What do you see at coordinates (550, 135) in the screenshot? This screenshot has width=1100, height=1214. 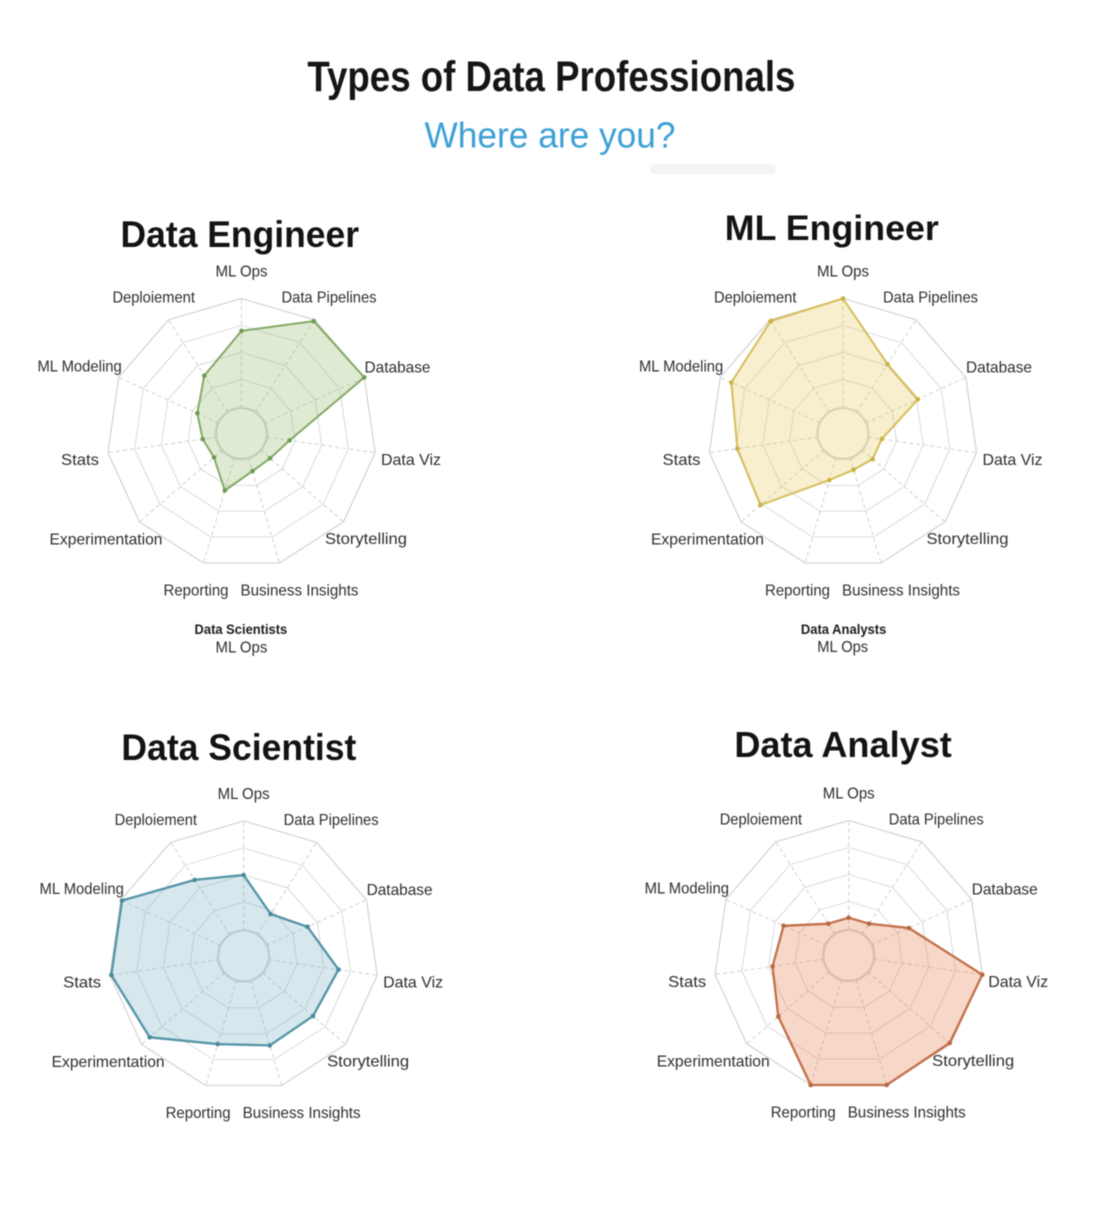 I see `svg-text: Where are you?` at bounding box center [550, 135].